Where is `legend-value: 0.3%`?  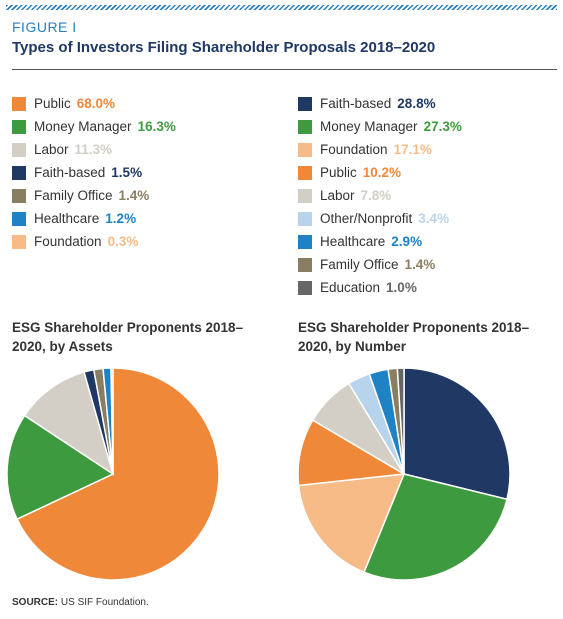
legend-value: 0.3% is located at coordinates (123, 241).